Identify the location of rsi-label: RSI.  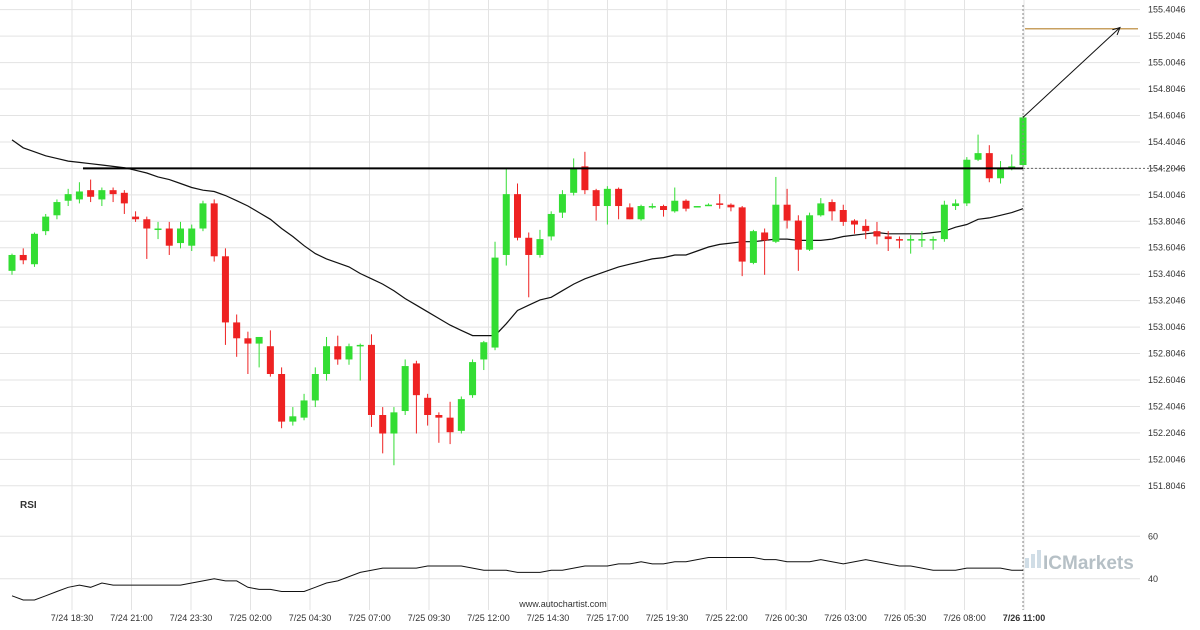
(28, 505).